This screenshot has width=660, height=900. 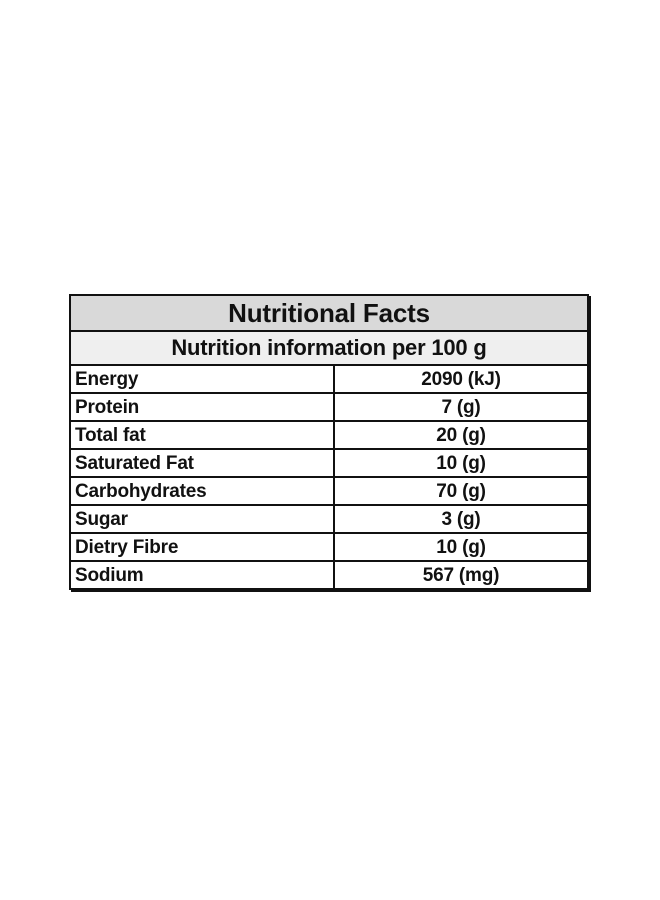 I want to click on table-row: Sugar 3 (g), so click(x=329, y=519).